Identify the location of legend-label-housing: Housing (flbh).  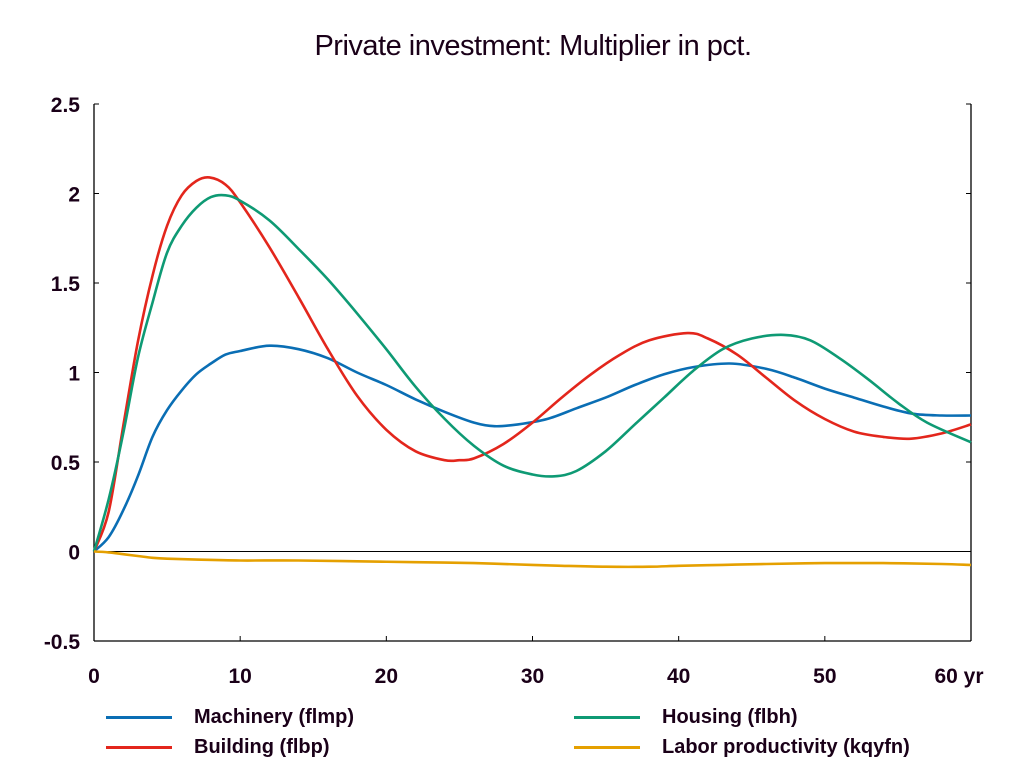
(730, 716).